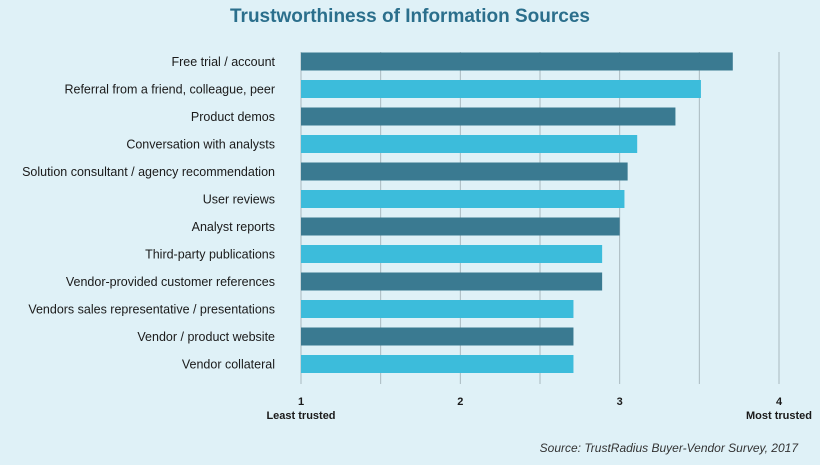 This screenshot has width=820, height=465. What do you see at coordinates (301, 402) in the screenshot?
I see `x-tick-label: 1` at bounding box center [301, 402].